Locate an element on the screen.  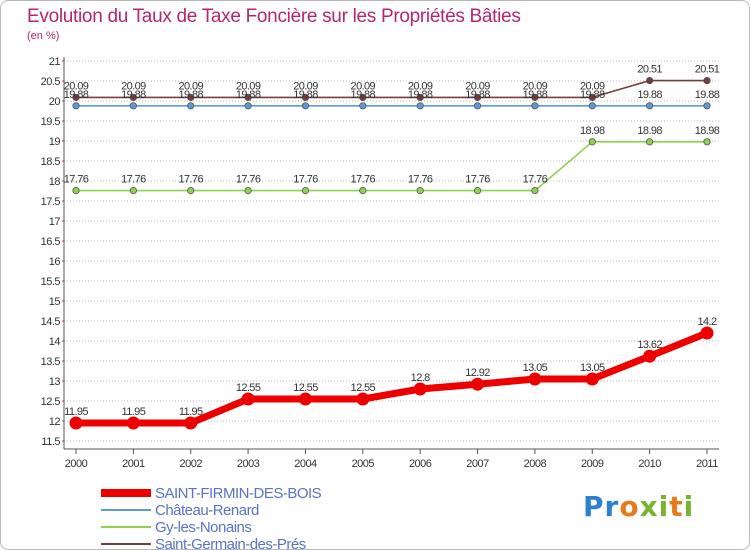
data-label: 12.8 is located at coordinates (420, 378).